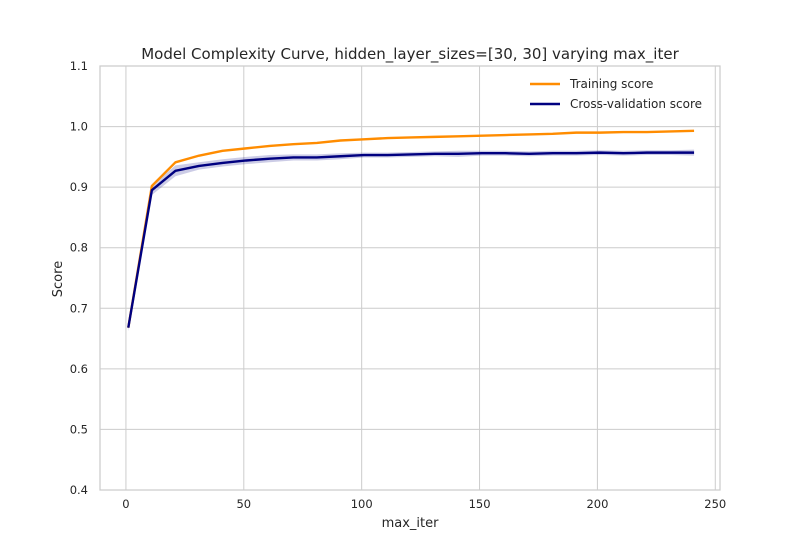  Describe the element at coordinates (79, 369) in the screenshot. I see `y-tick-label: 0.6` at that location.